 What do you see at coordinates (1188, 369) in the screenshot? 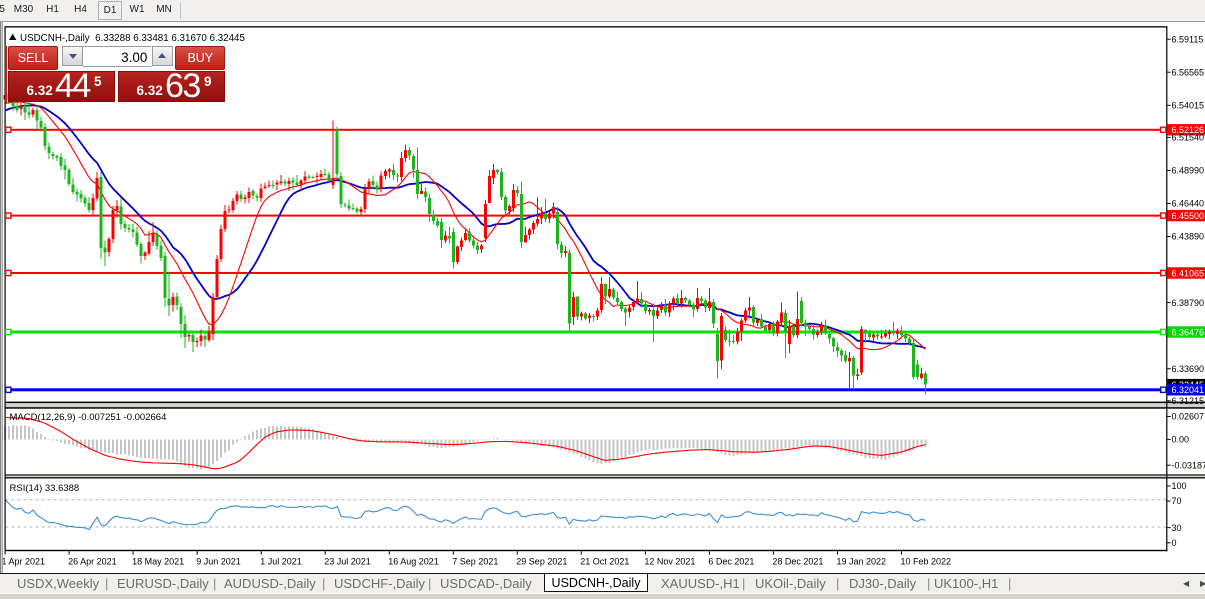
I see `svg-text: 6.33690` at bounding box center [1188, 369].